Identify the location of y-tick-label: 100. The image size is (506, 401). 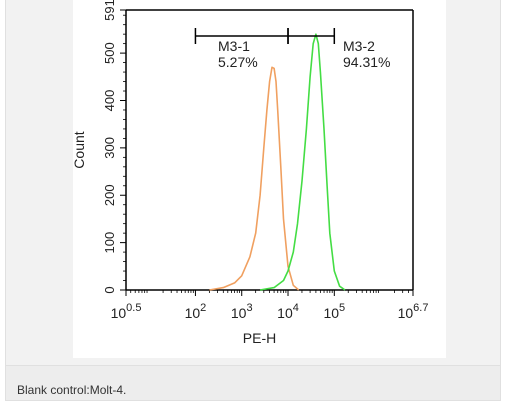
(109, 243).